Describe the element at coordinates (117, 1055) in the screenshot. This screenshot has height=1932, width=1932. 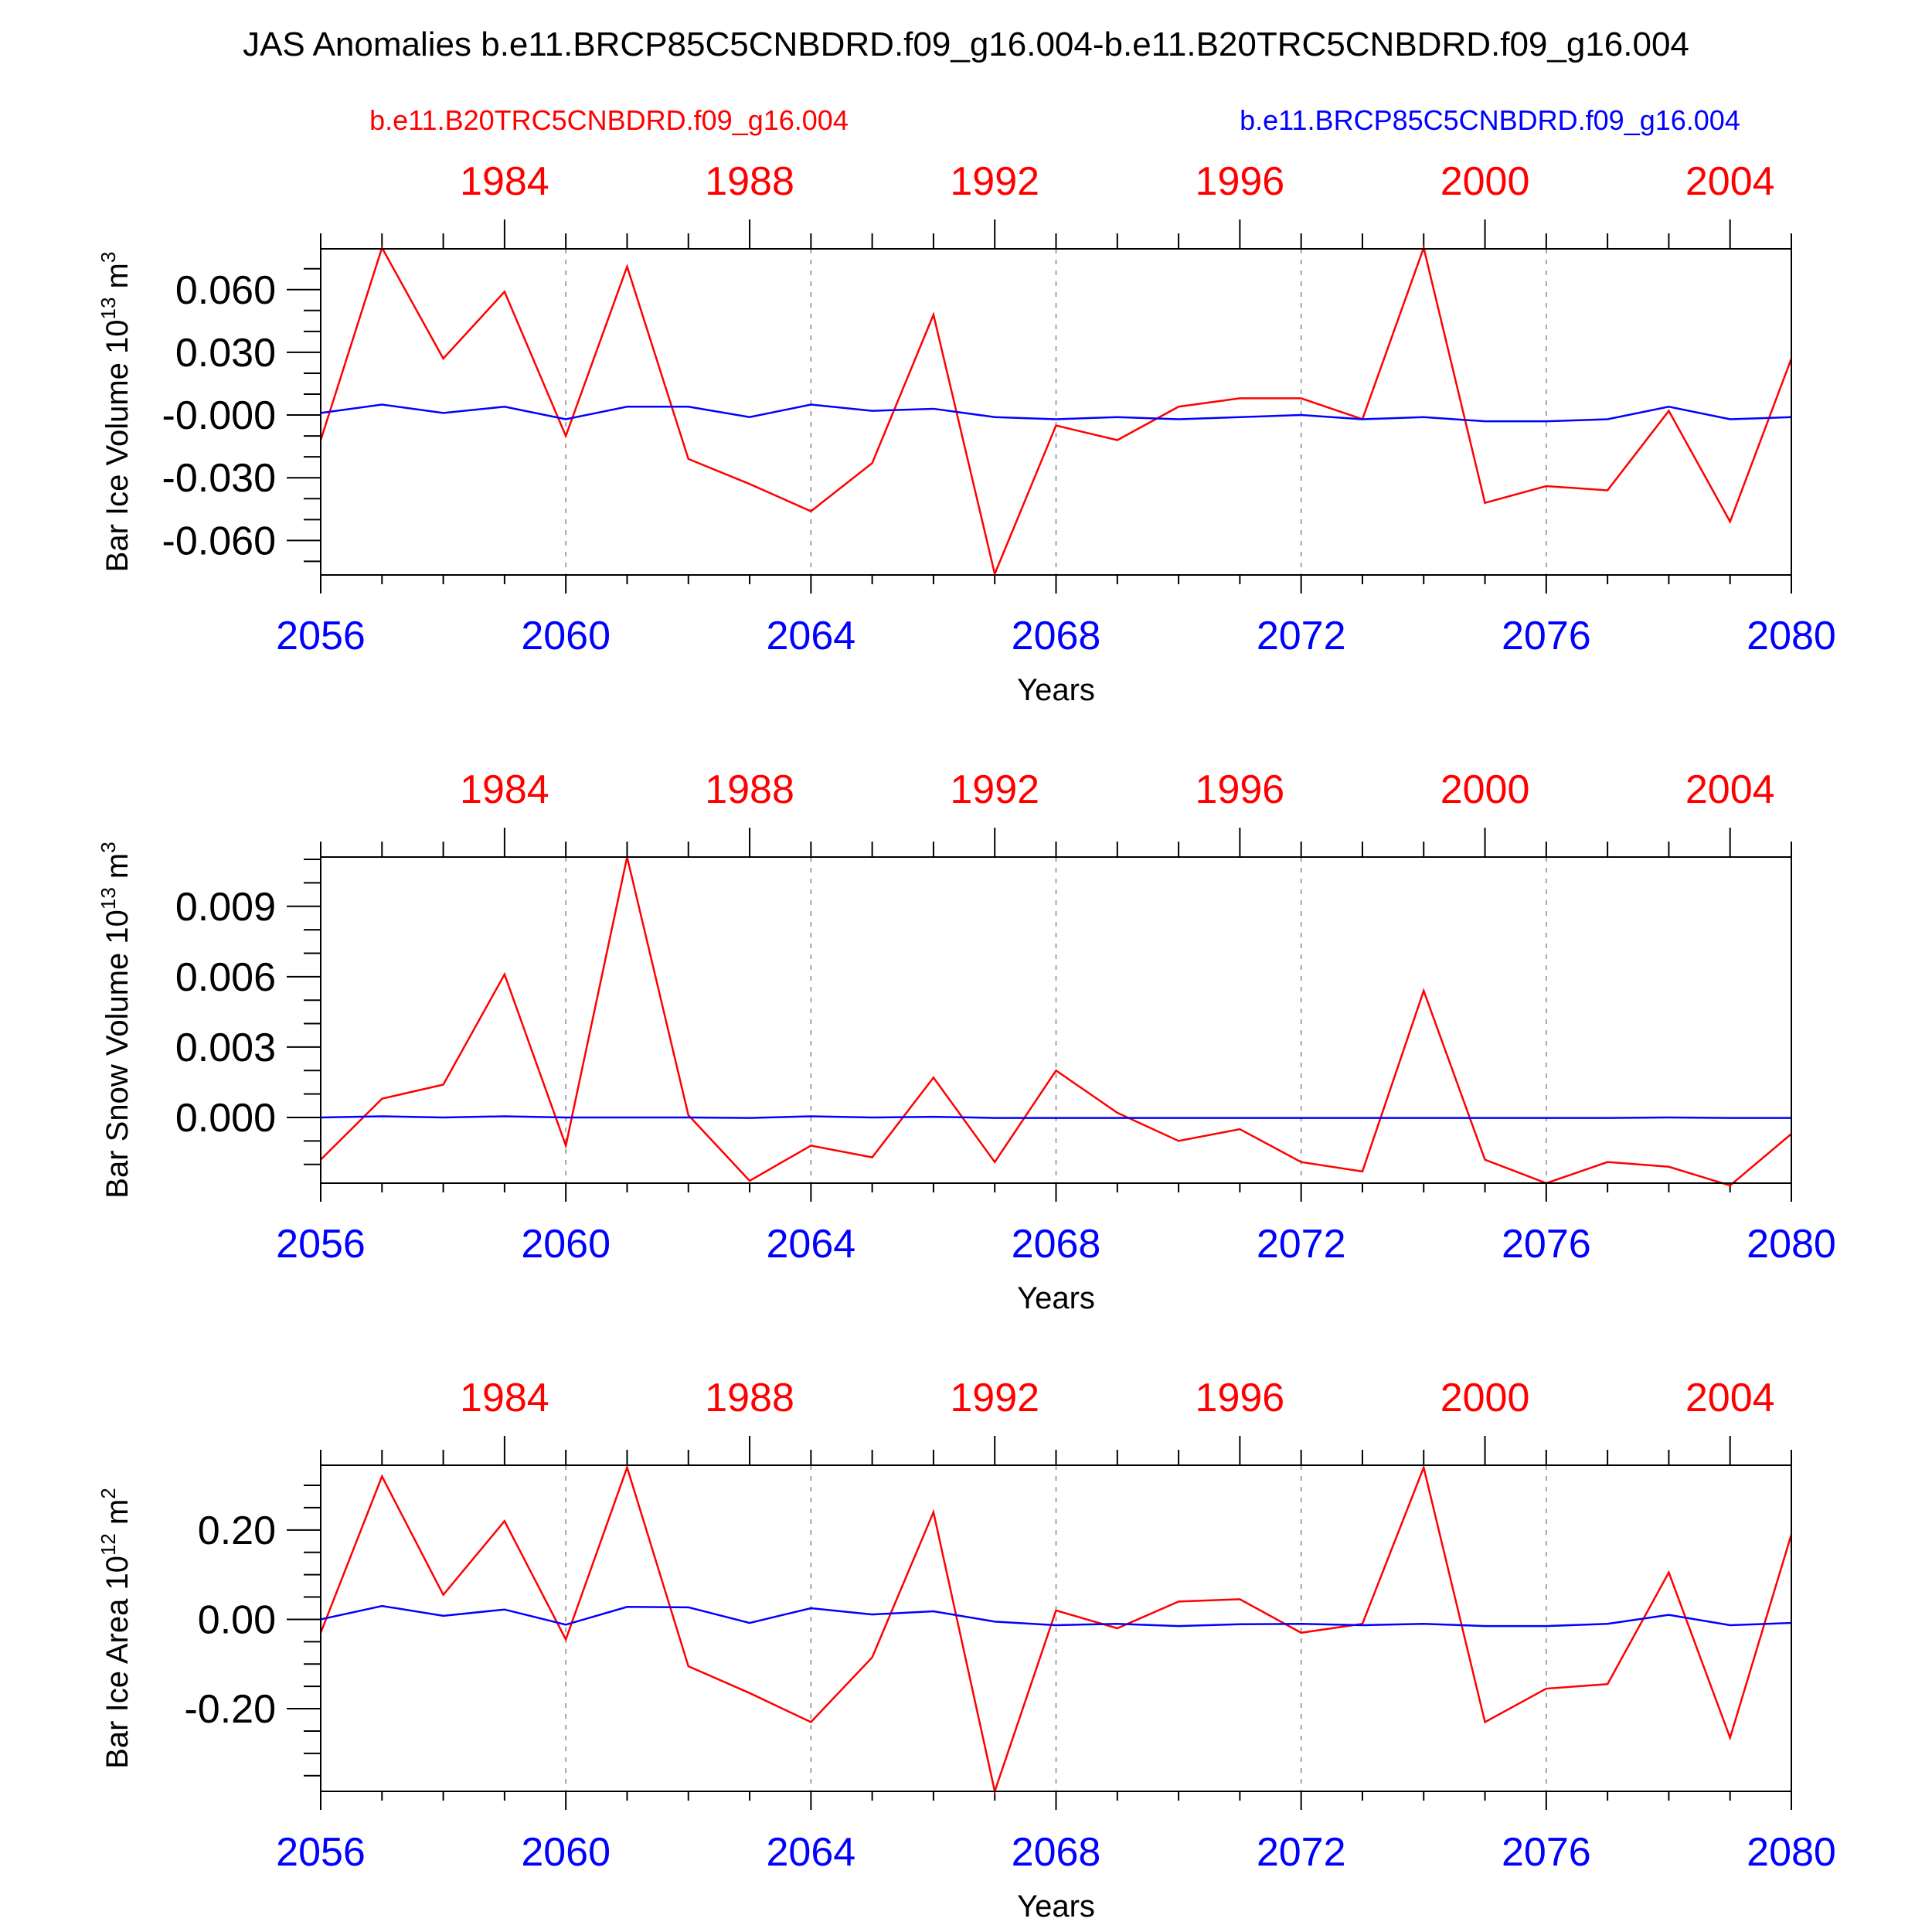
I see `y-axis-title-main: Bar Snow Volume 10` at that location.